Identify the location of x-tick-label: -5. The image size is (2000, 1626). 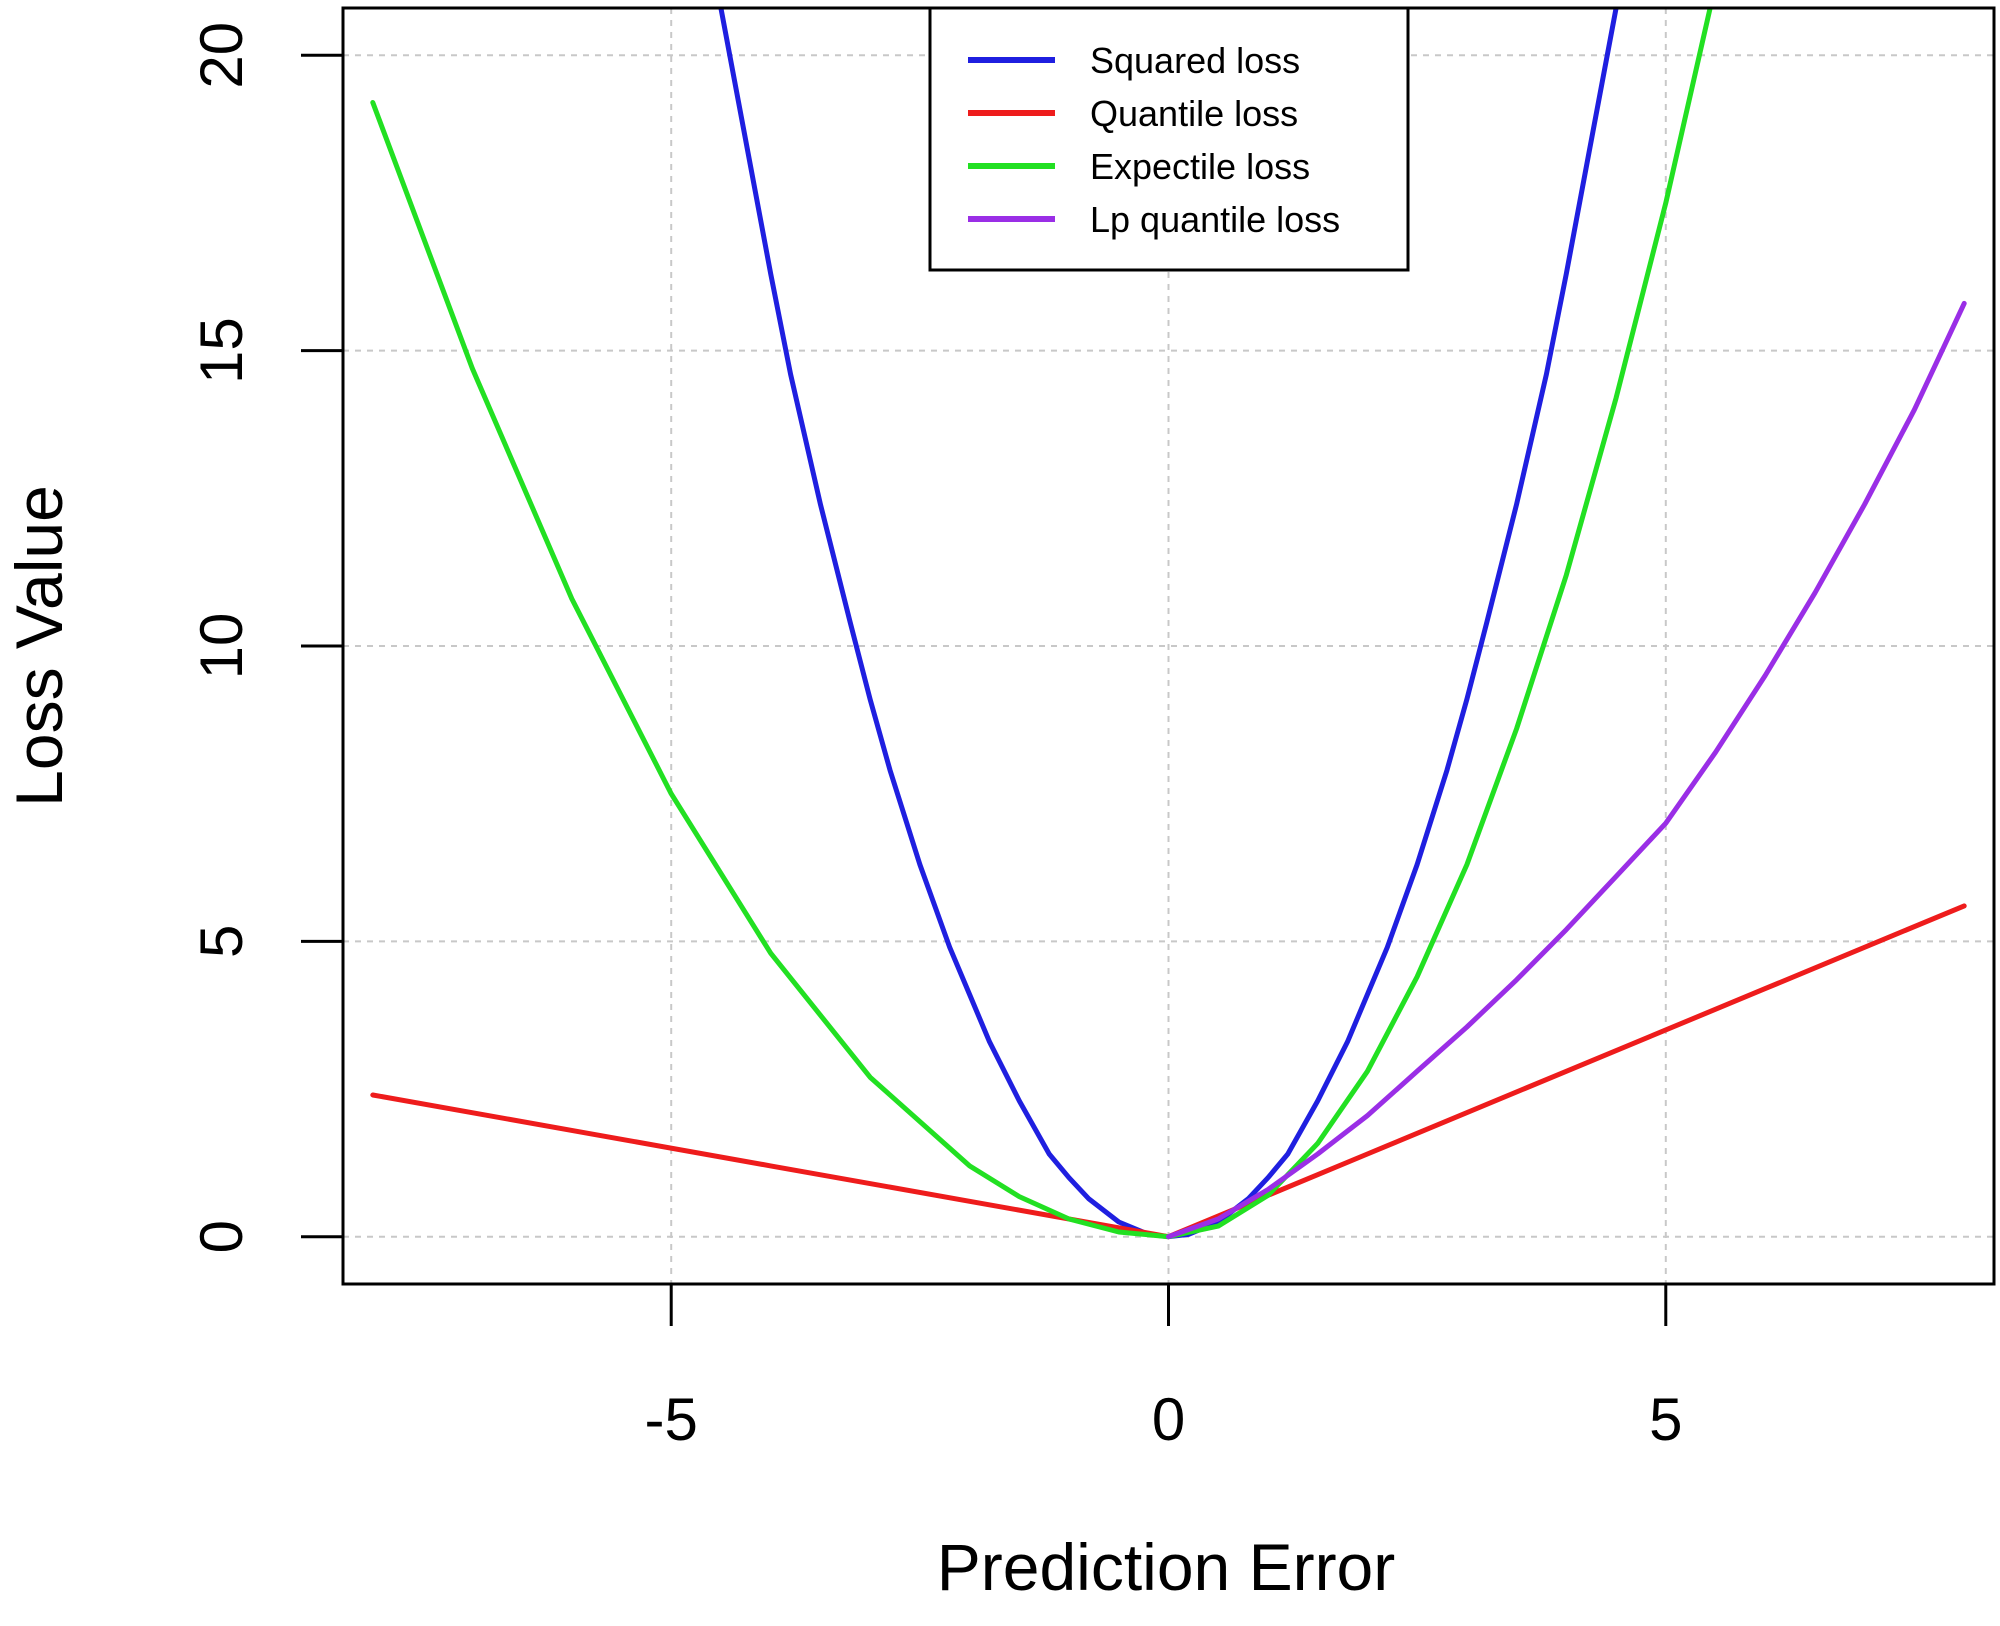
(671, 1419).